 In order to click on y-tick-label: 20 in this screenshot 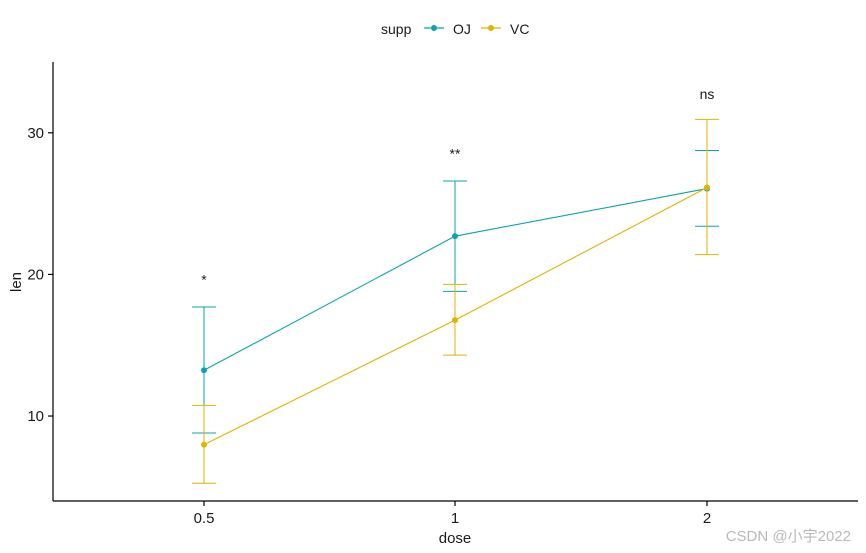, I will do `click(35, 274)`.